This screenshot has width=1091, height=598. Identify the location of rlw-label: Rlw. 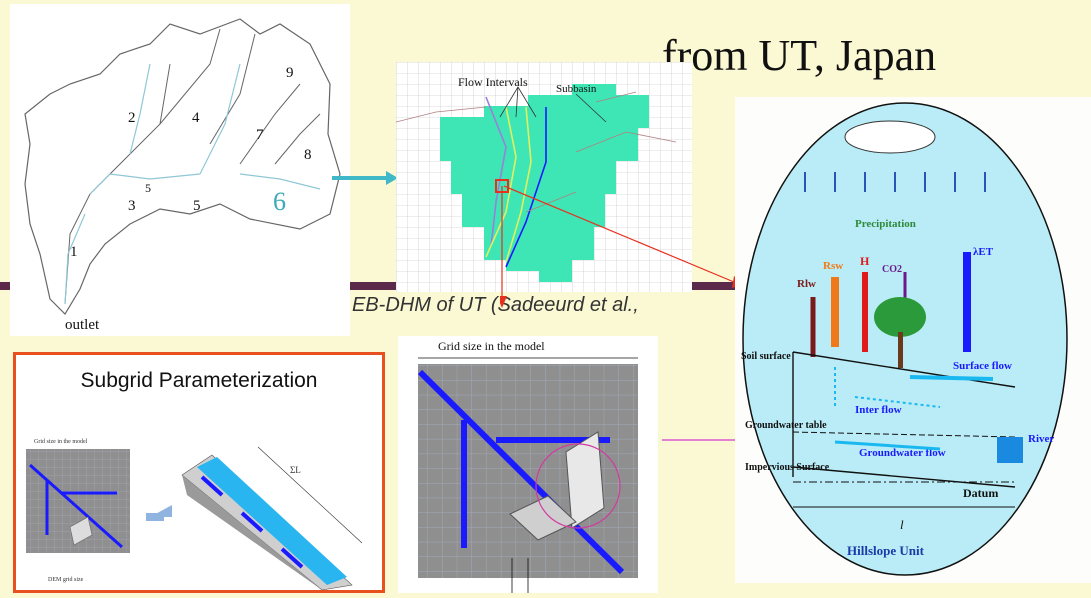
(806, 284).